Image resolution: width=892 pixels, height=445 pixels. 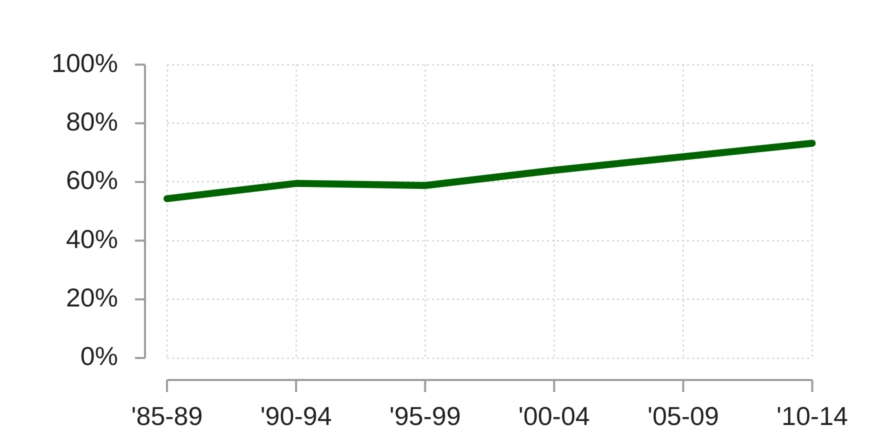 I want to click on x-tick-label: '90-94, so click(x=296, y=415).